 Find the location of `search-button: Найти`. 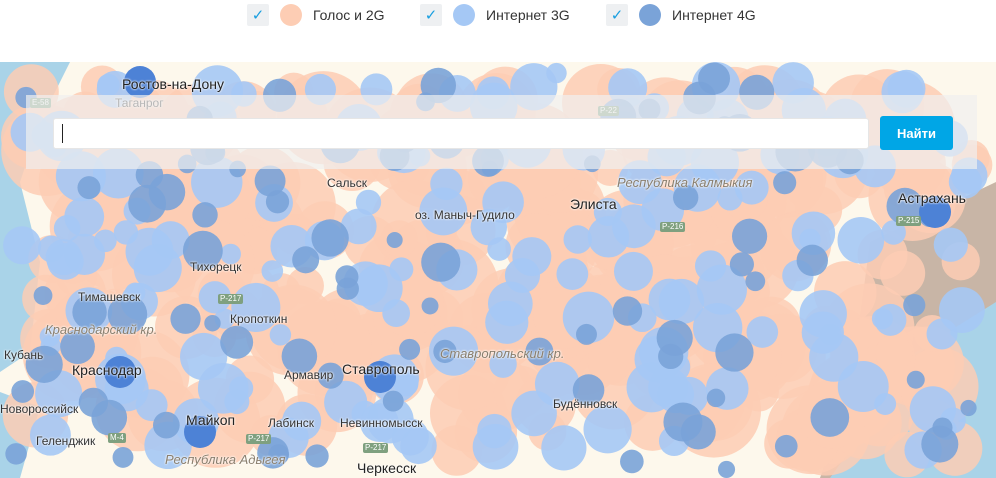

search-button: Найти is located at coordinates (916, 133).